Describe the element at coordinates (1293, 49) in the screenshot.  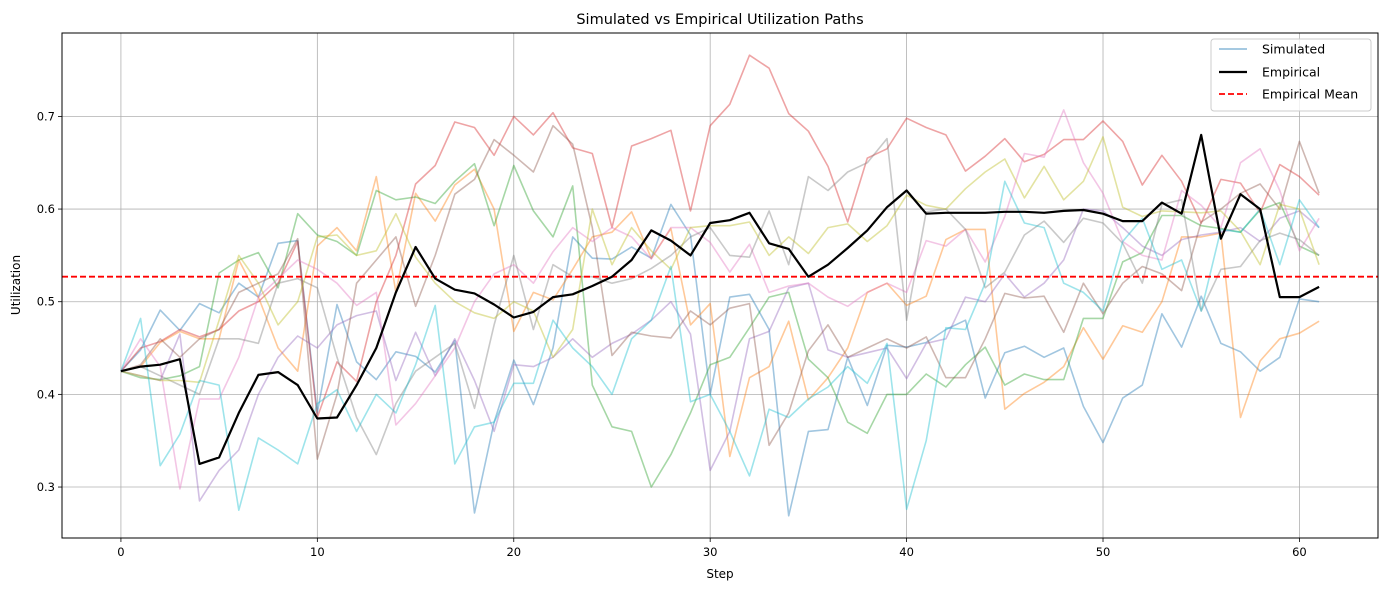
I see `legend-label-simulated: Simulated` at that location.